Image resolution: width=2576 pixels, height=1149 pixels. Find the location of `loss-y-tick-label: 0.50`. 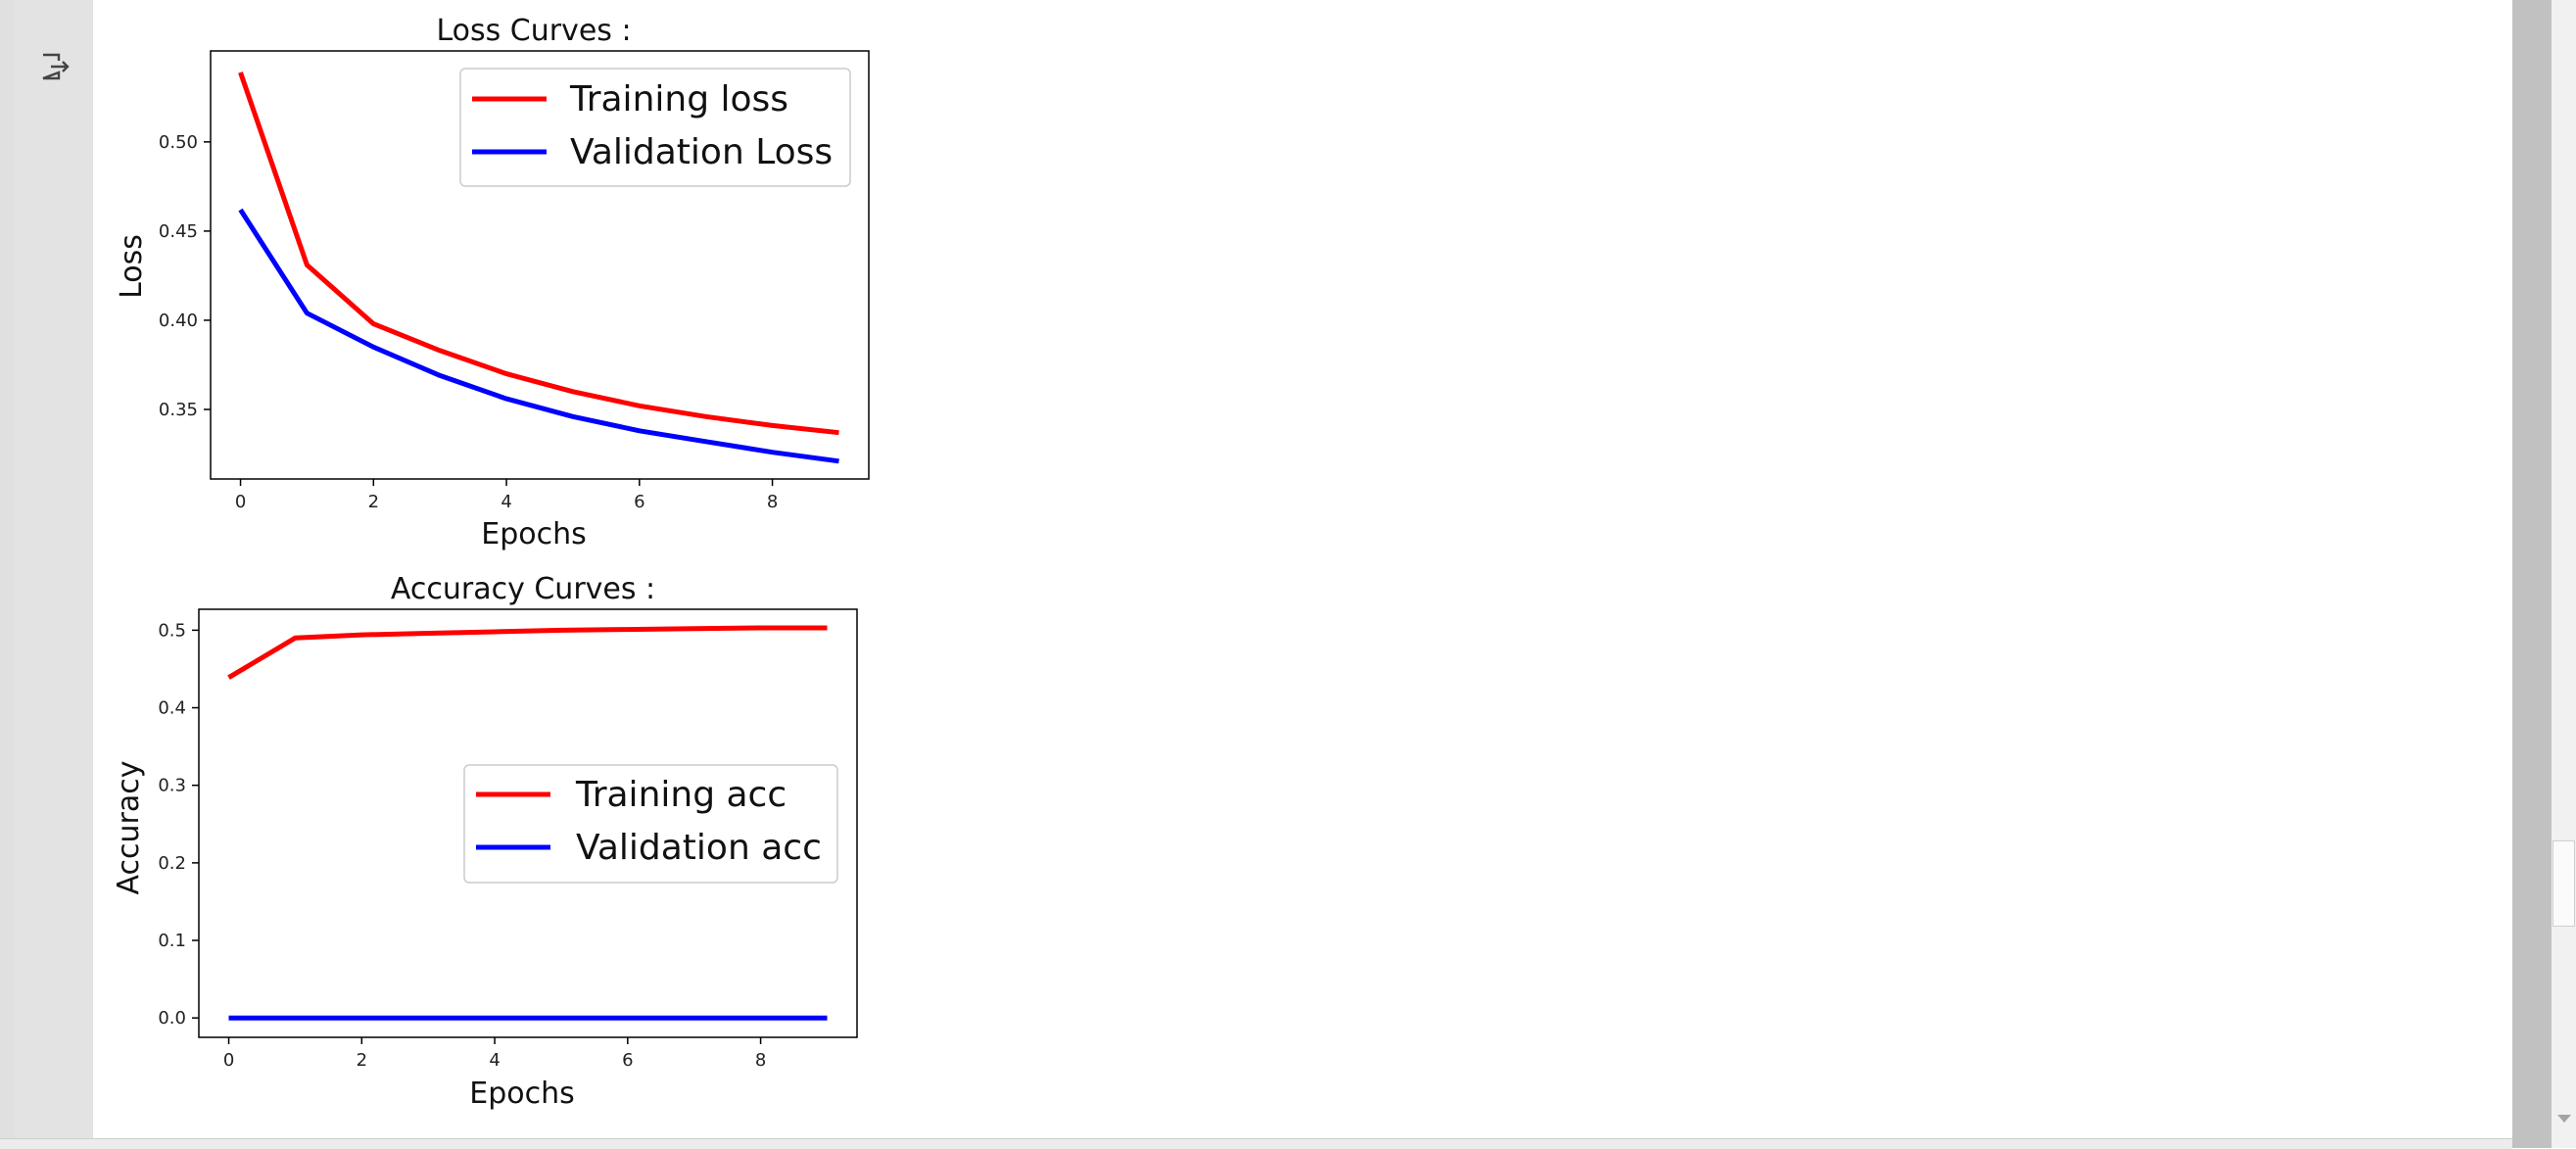

loss-y-tick-label: 0.50 is located at coordinates (178, 143).